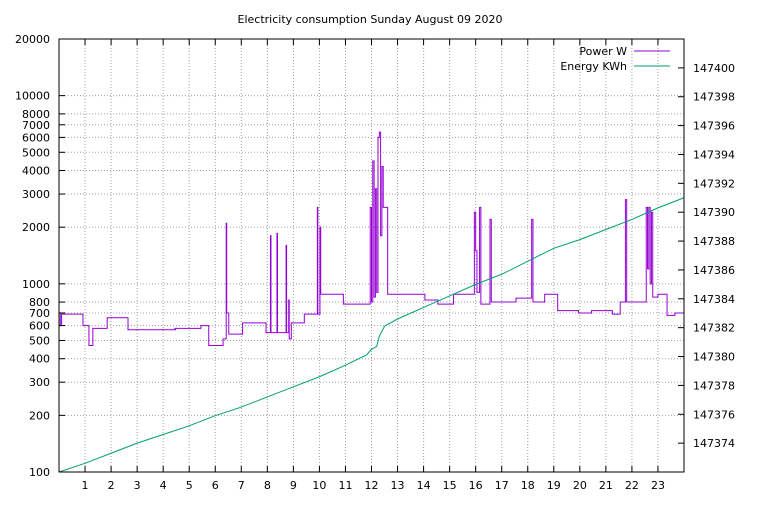  I want to click on x-tick-label: 8, so click(267, 485).